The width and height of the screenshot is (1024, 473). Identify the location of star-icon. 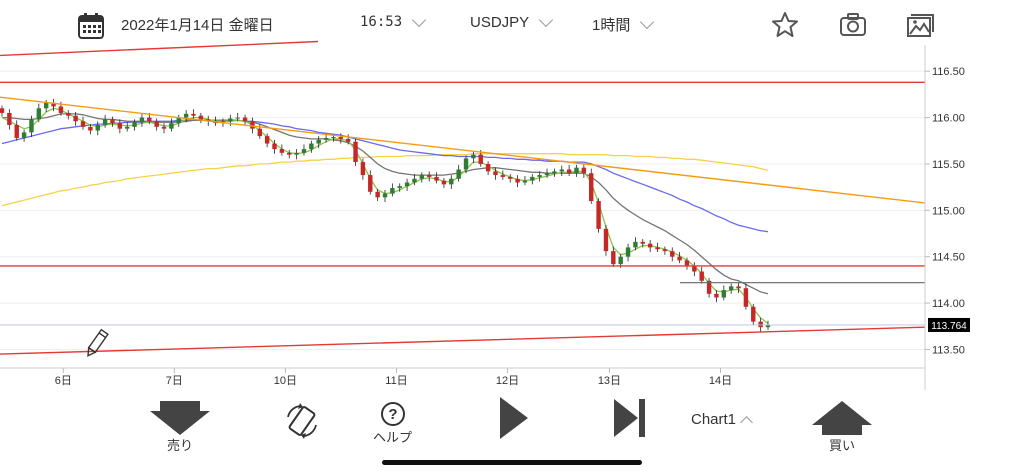
(785, 25).